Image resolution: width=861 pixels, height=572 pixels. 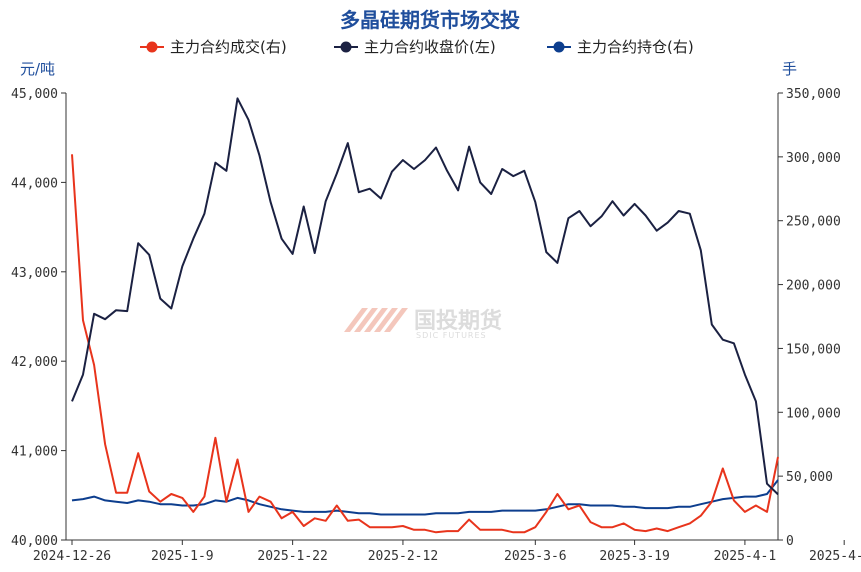 What do you see at coordinates (34, 273) in the screenshot?
I see `left-tick-label: 43,000` at bounding box center [34, 273].